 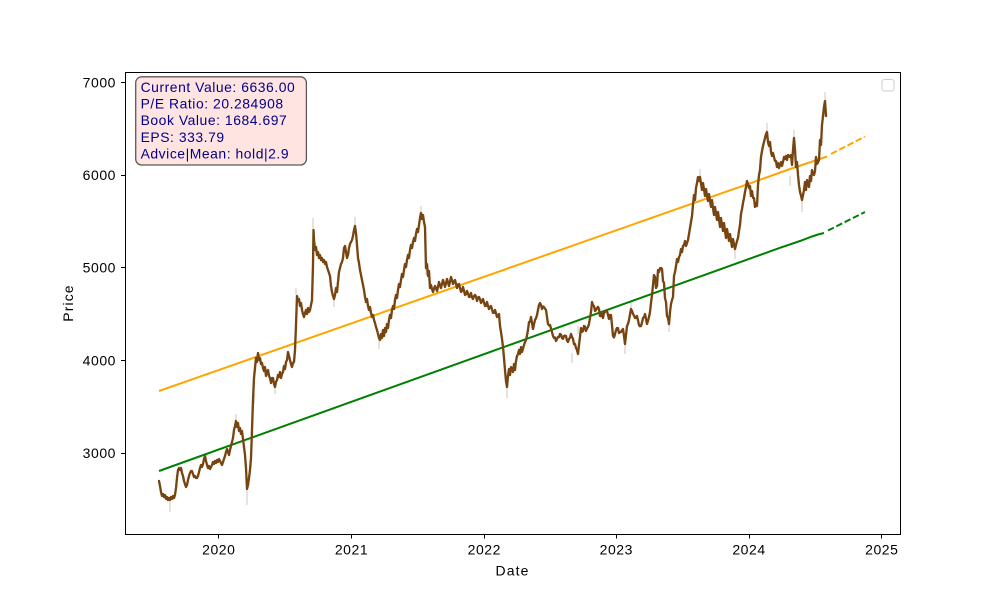 I want to click on svg-text: 2020, so click(x=218, y=550).